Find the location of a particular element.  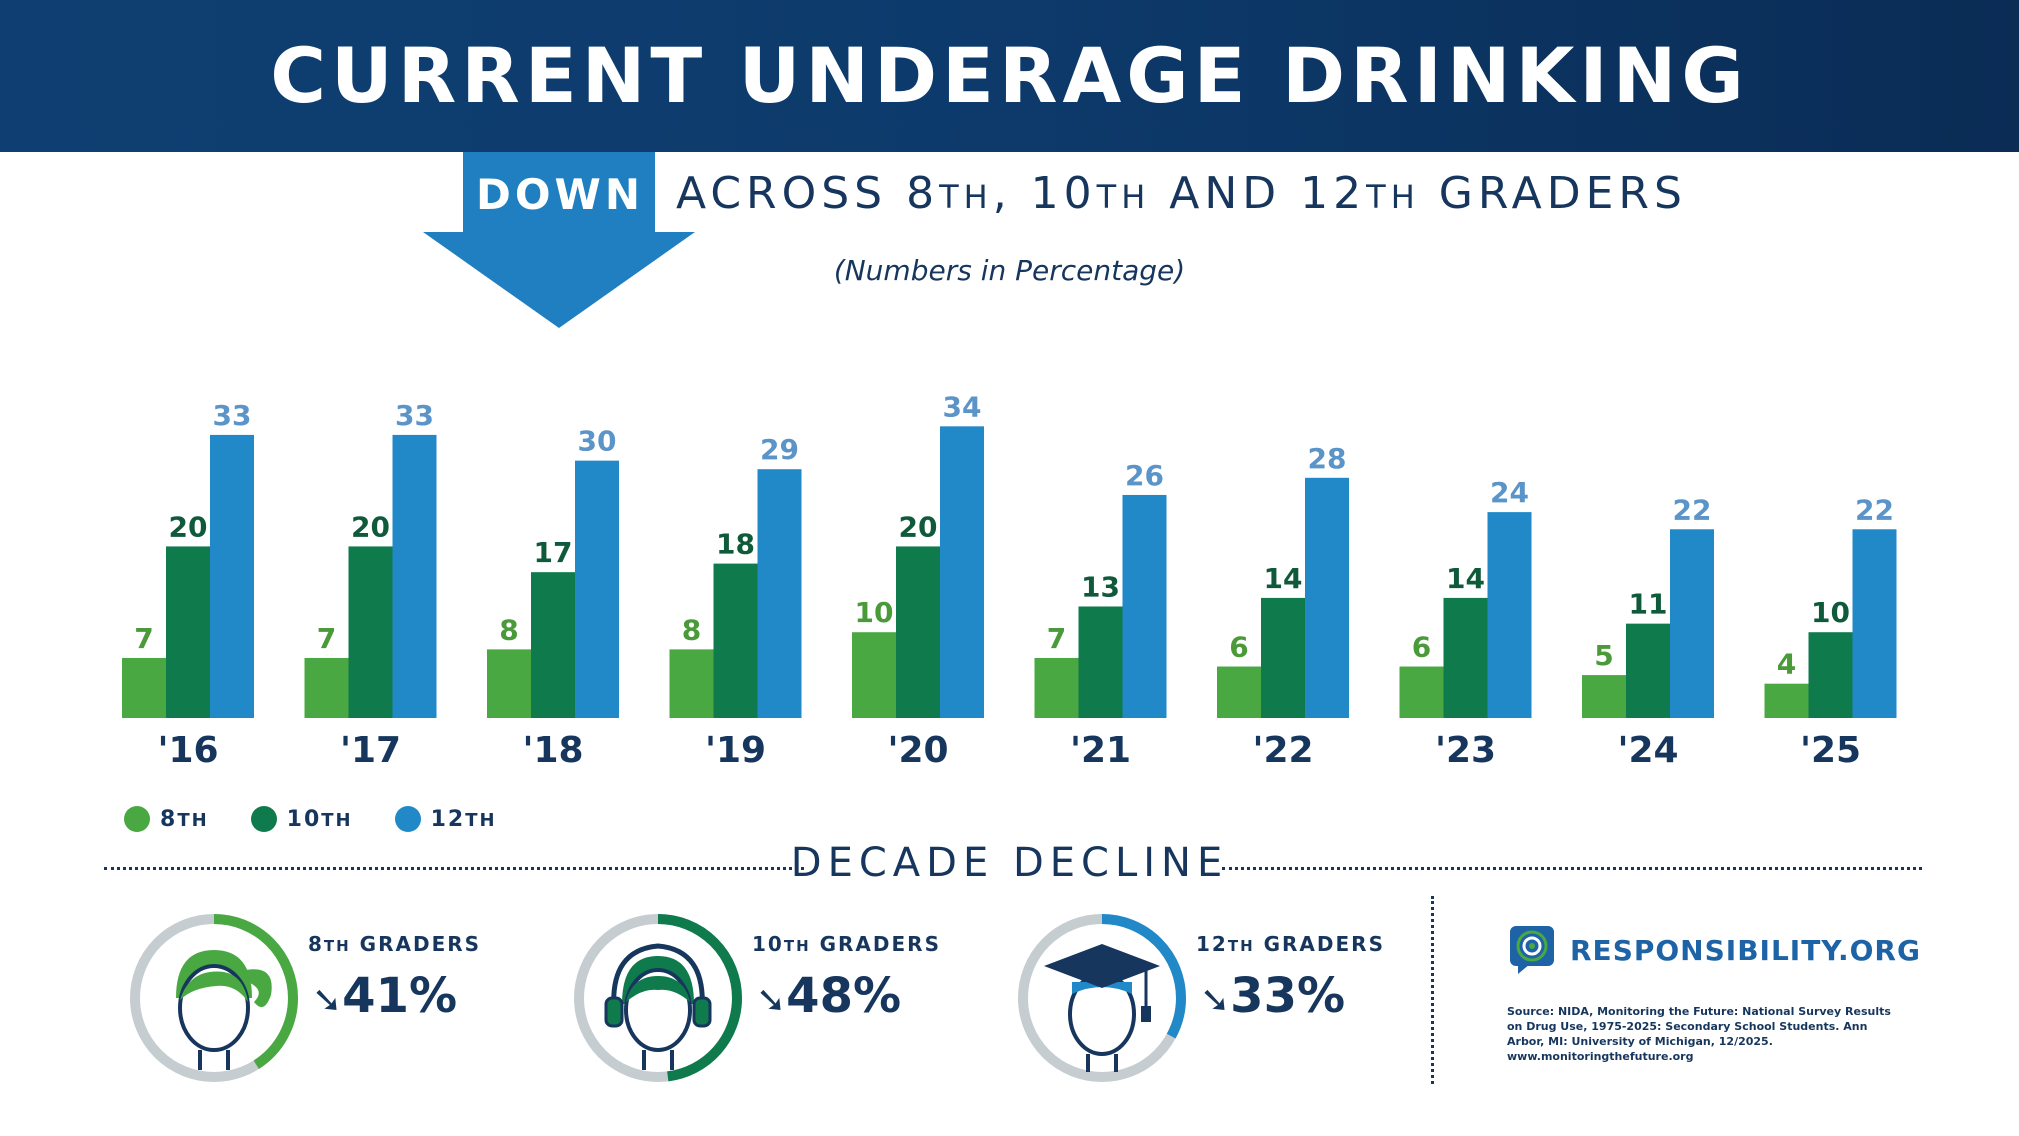

headphones-face-icon is located at coordinates (658, 998).